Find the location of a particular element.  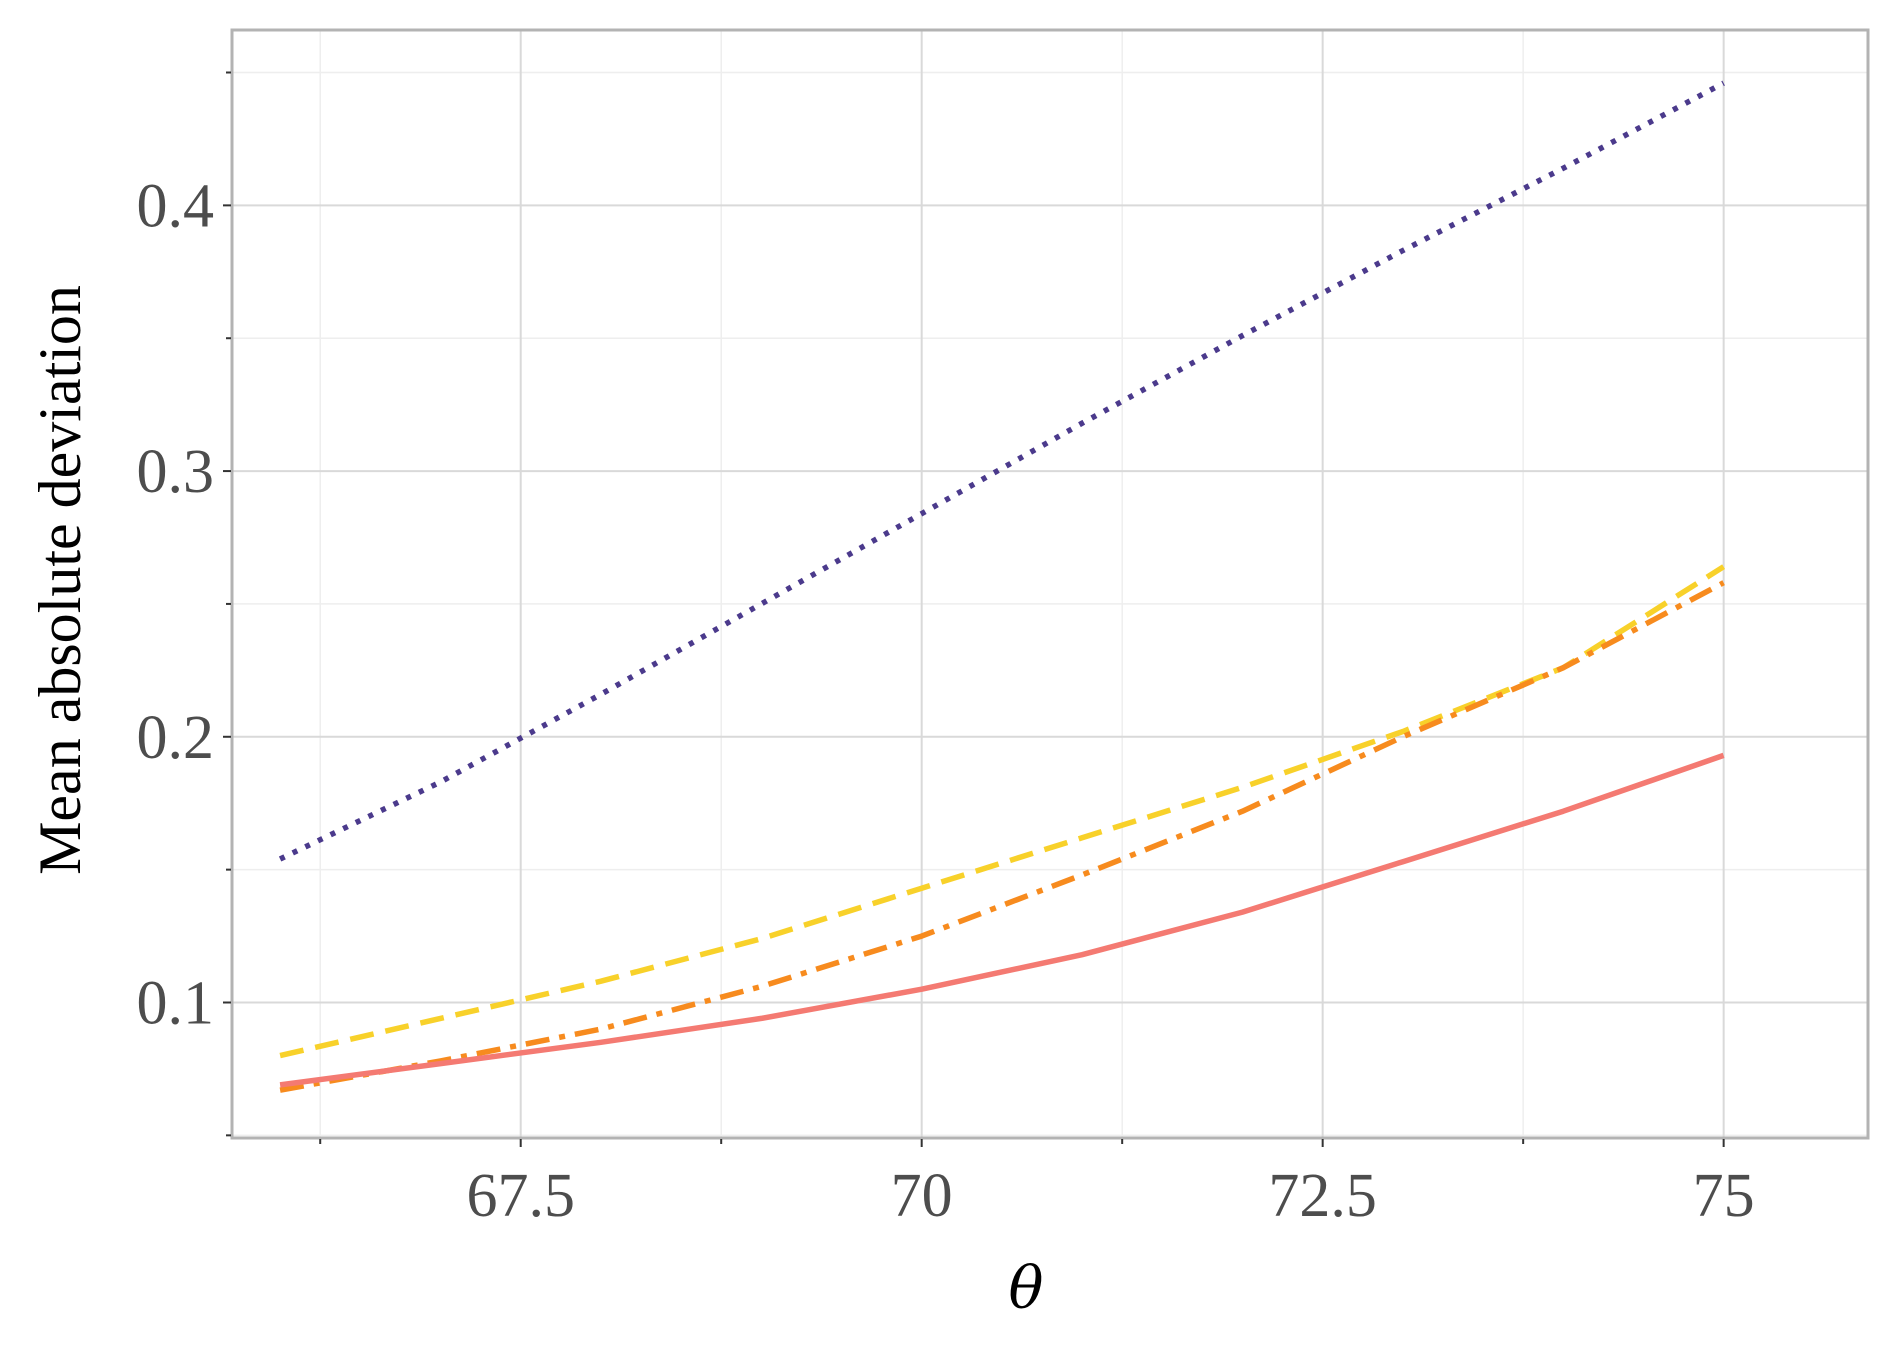

x-tick-label: 75 is located at coordinates (1724, 1196).